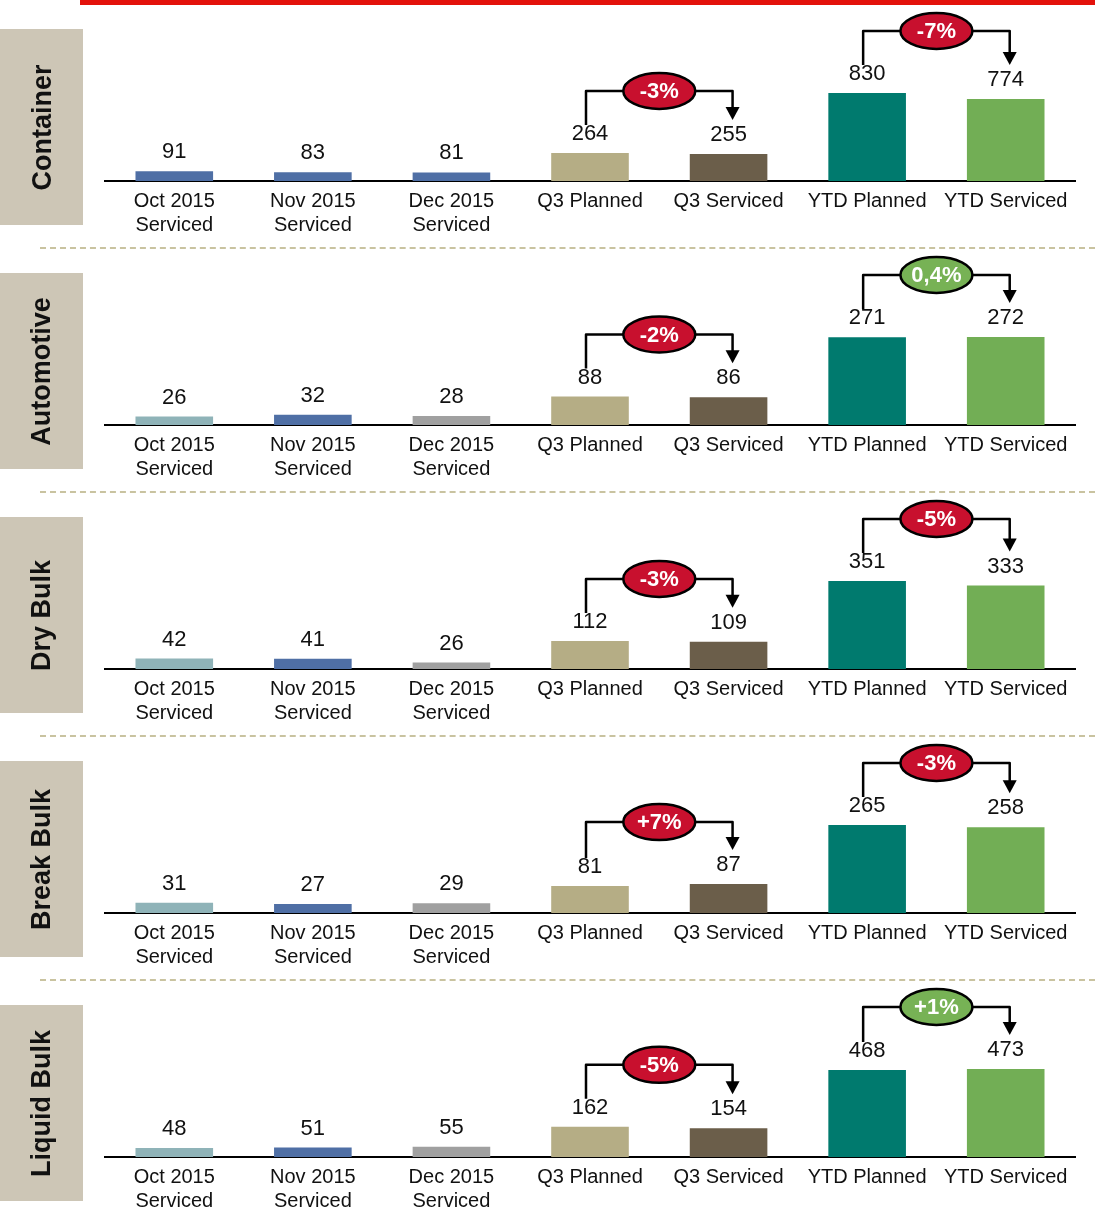 Image resolution: width=1095 pixels, height=1222 pixels. What do you see at coordinates (1006, 1049) in the screenshot?
I see `data-label: 473` at bounding box center [1006, 1049].